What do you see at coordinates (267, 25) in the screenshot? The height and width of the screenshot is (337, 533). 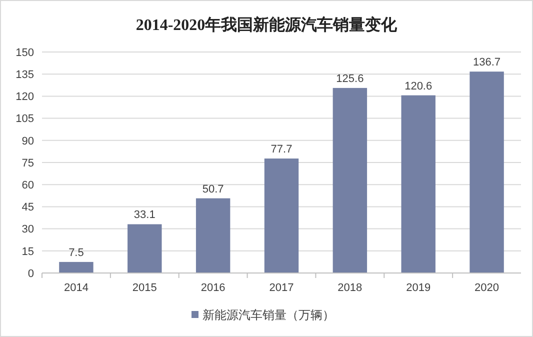 I see `chart-title: 2014-2020年我国新能源汽车销量变化` at bounding box center [267, 25].